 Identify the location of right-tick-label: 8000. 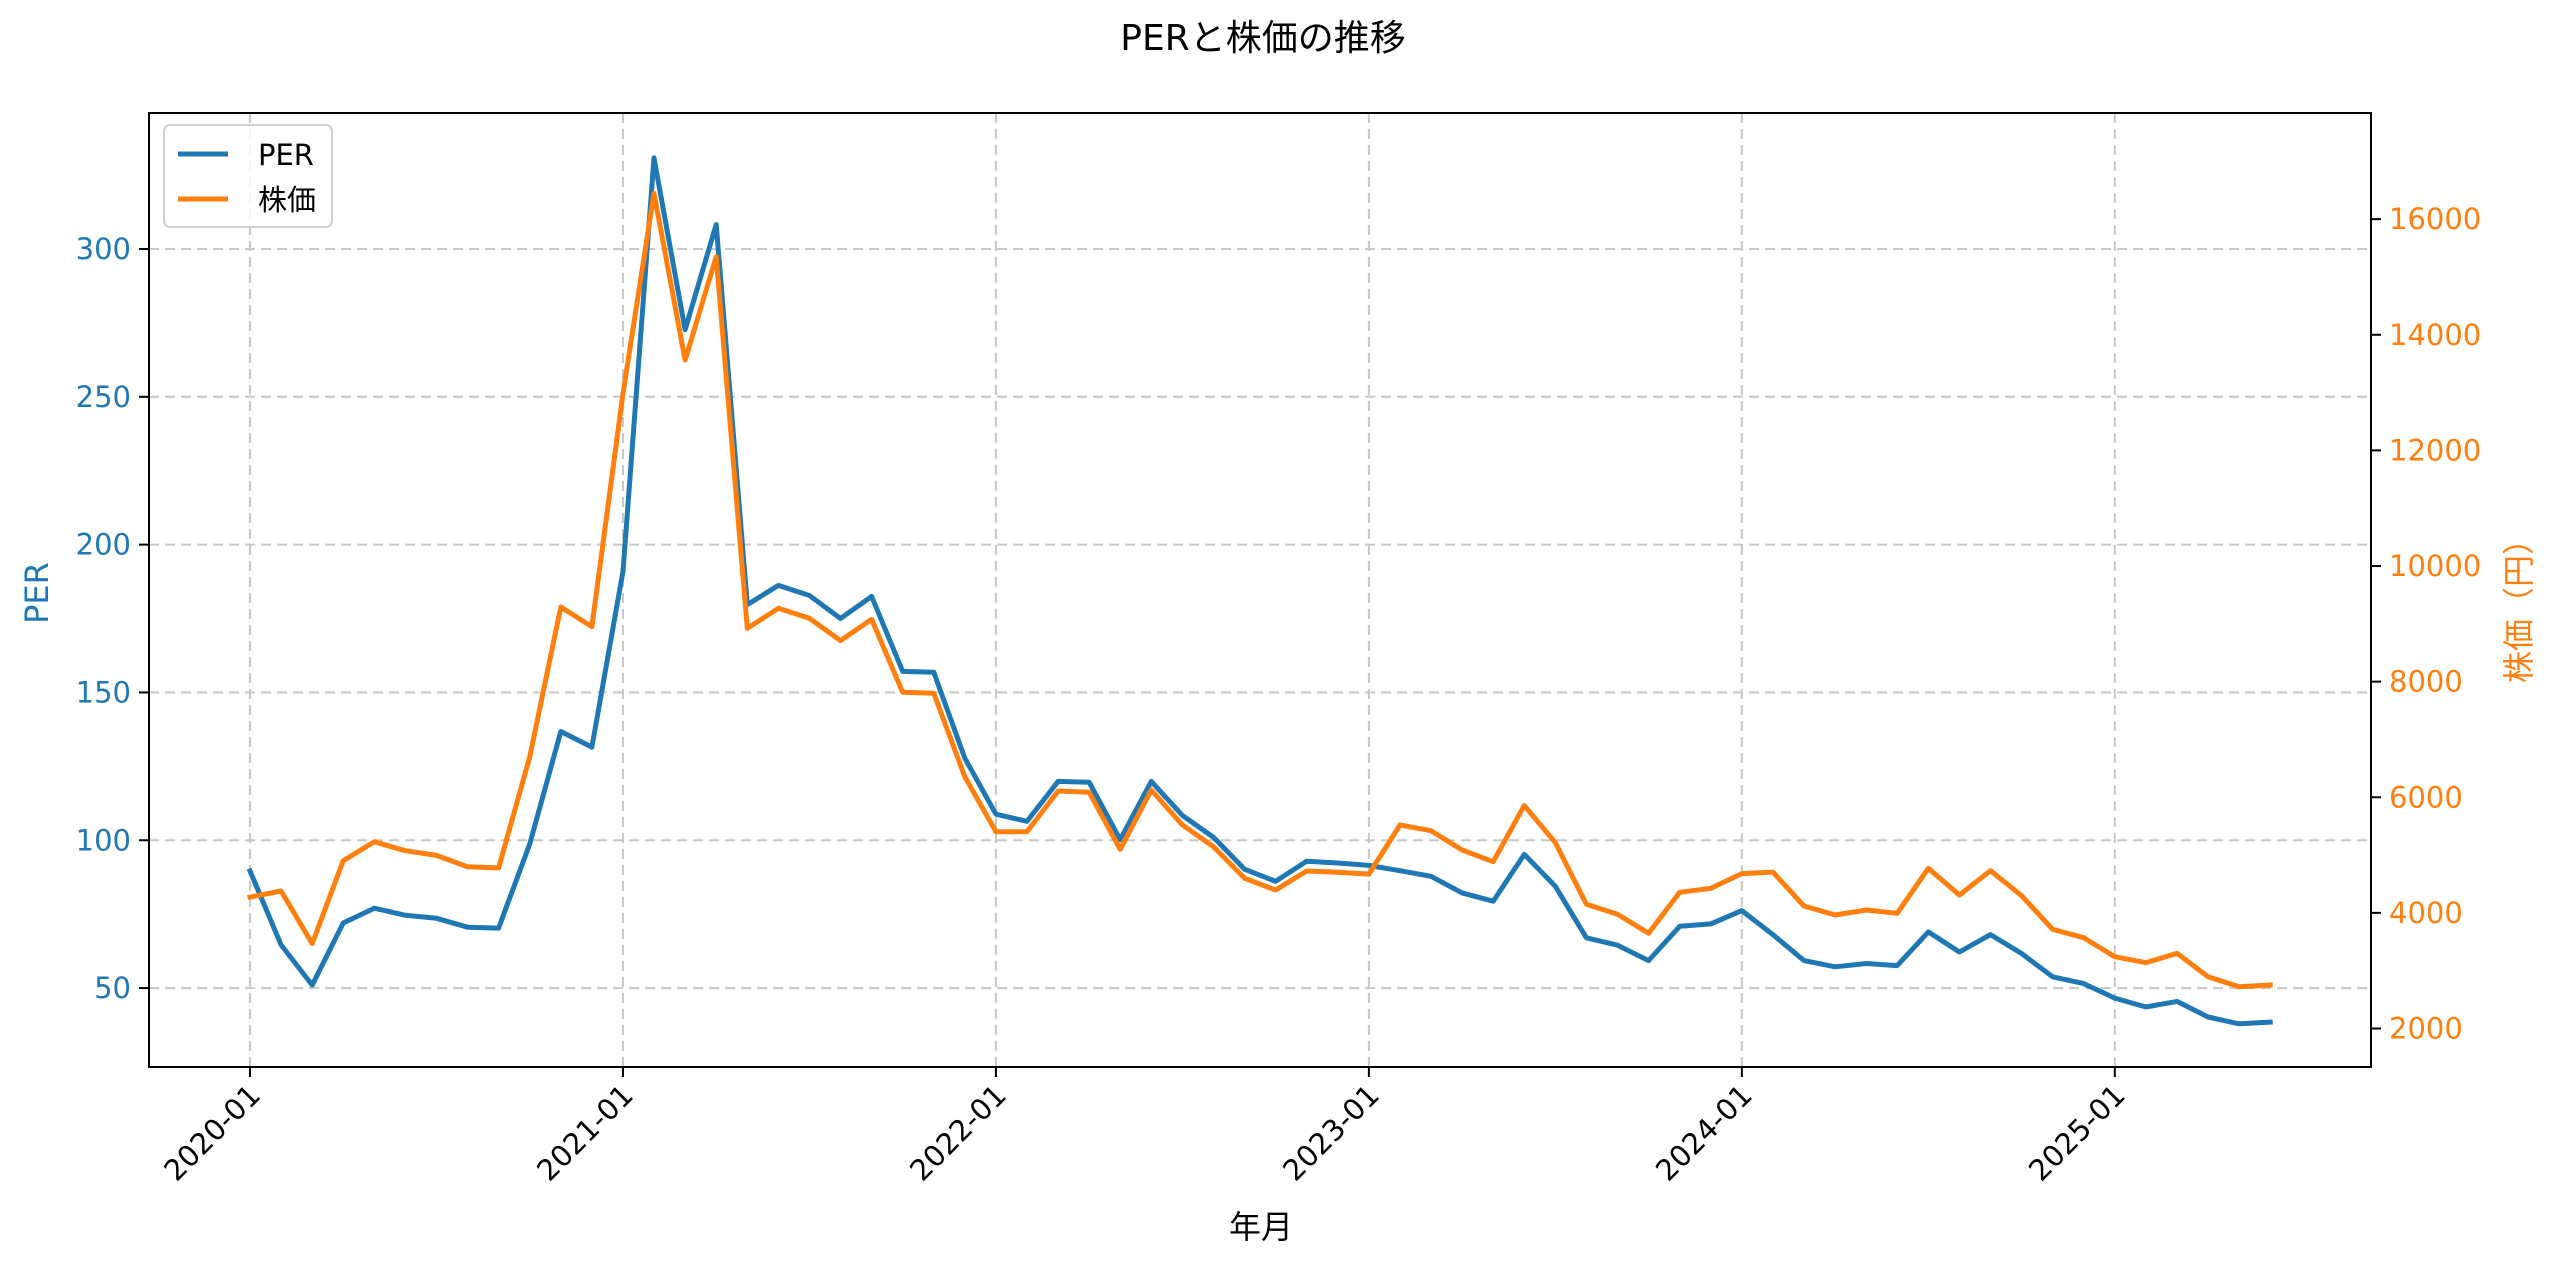
(2426, 682).